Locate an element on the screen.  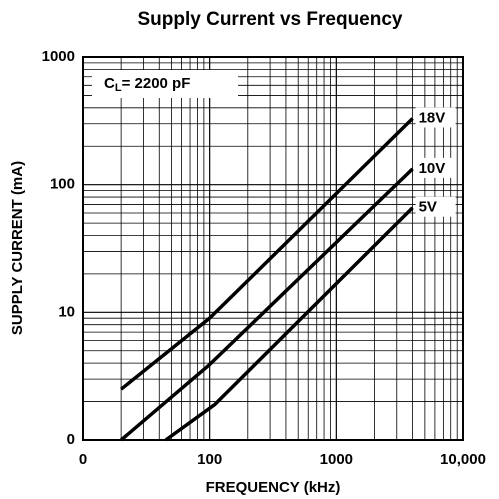
x-tick-label: 0 is located at coordinates (83, 459).